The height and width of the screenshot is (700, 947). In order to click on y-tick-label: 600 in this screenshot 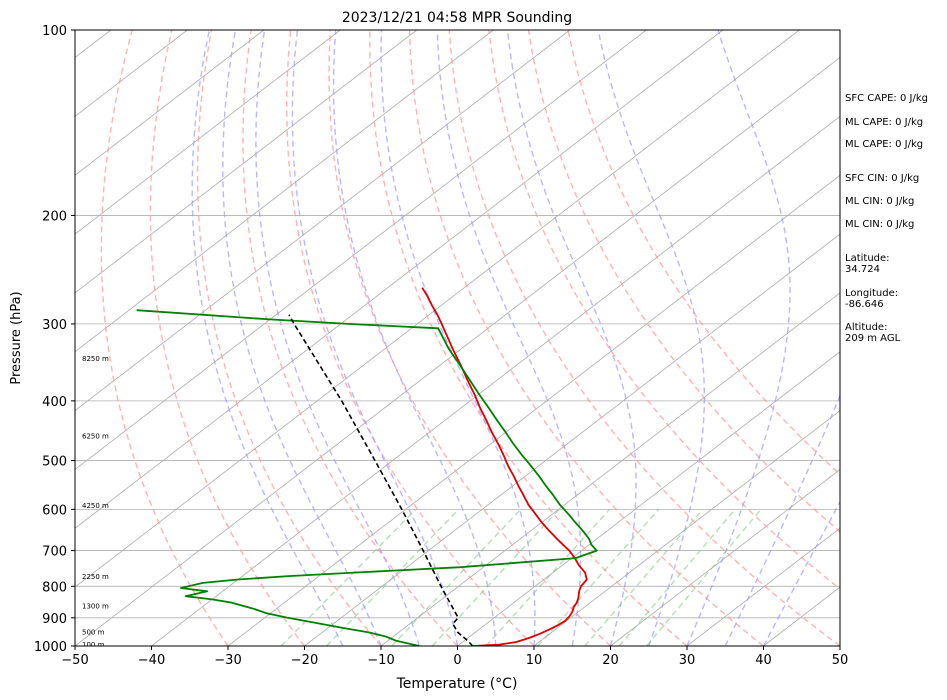, I will do `click(54, 510)`.